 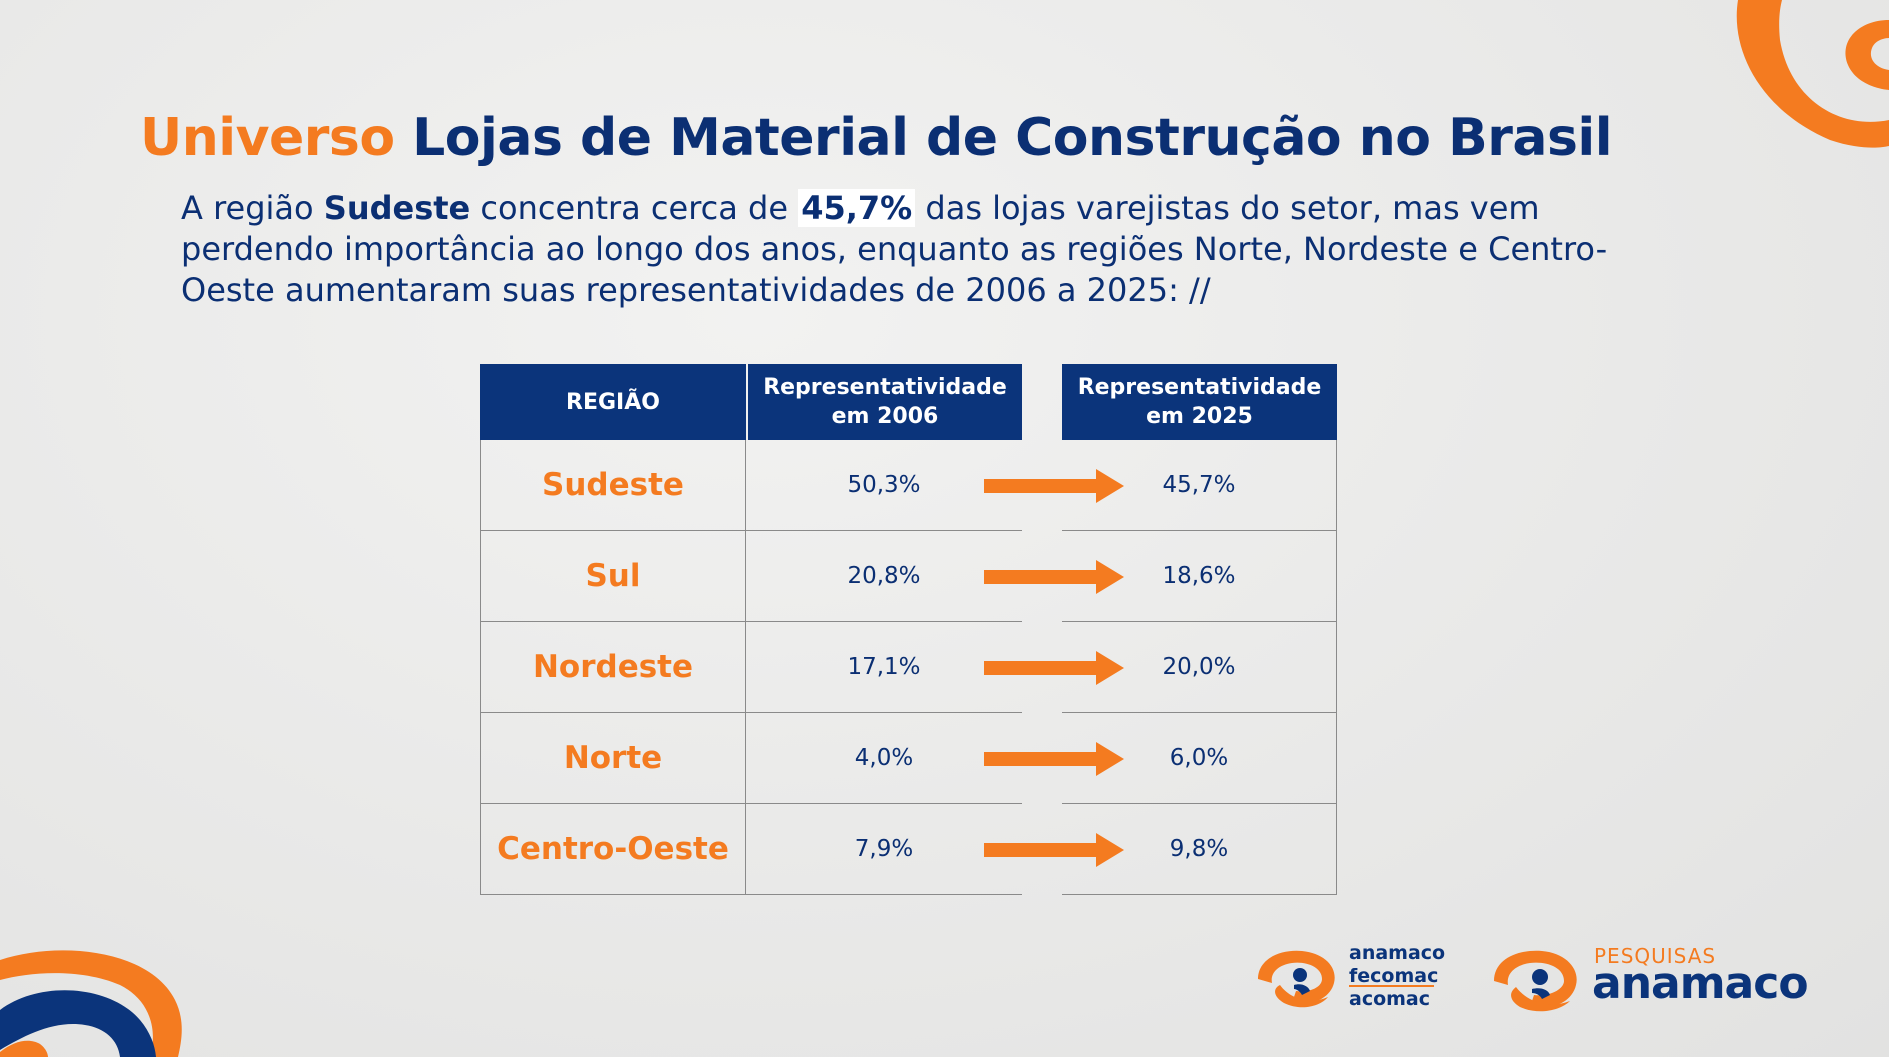 What do you see at coordinates (1397, 953) in the screenshot?
I see `logo-org1-line1: anamaco` at bounding box center [1397, 953].